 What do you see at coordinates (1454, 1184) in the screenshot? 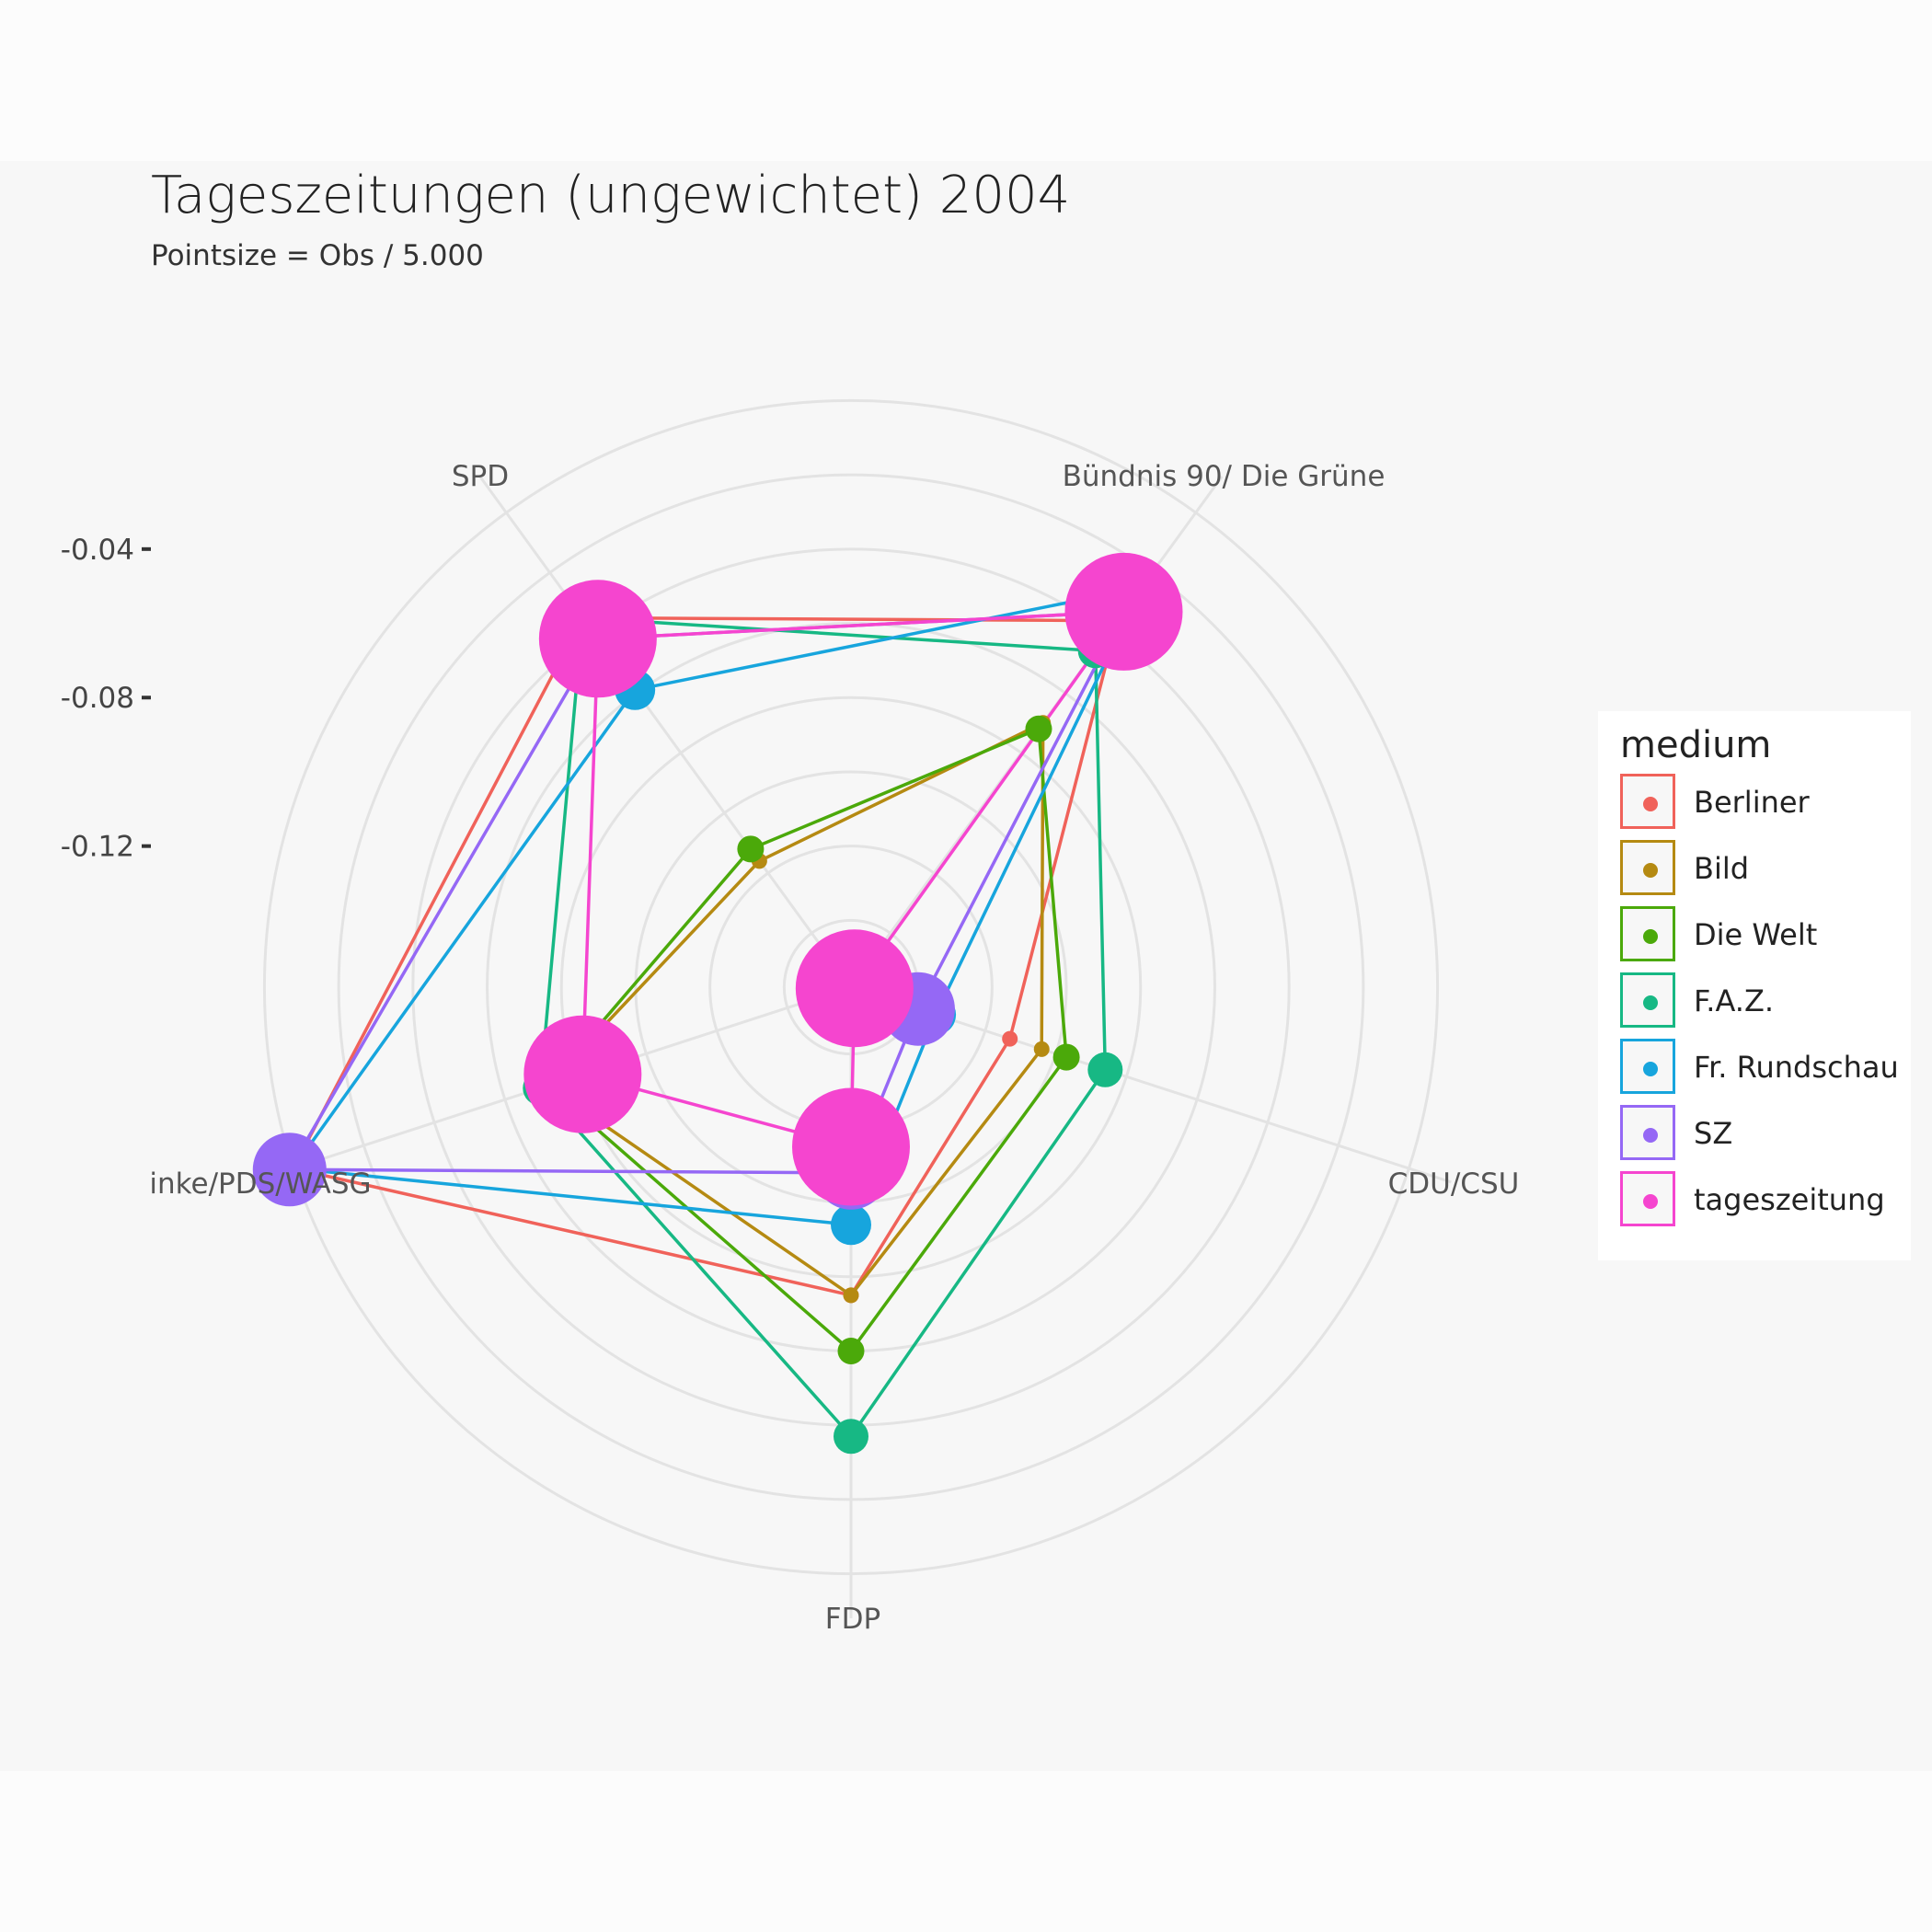
I see `axis-label: CDU/CSU` at bounding box center [1454, 1184].